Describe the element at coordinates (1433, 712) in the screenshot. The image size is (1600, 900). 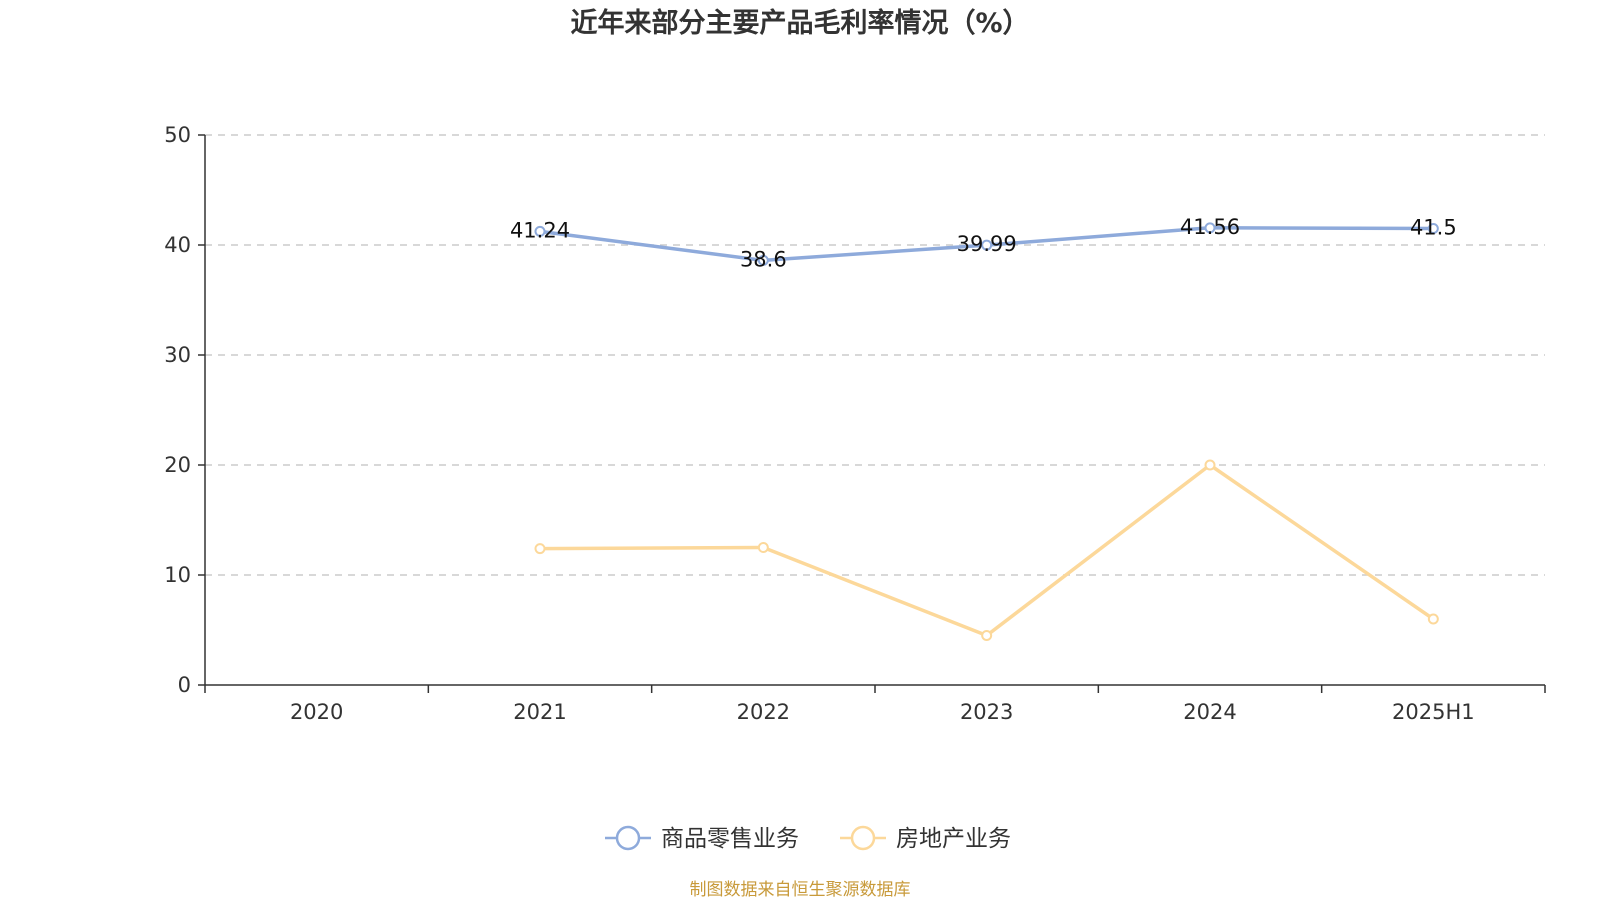
I see `x-tick-label: 2025H1` at that location.